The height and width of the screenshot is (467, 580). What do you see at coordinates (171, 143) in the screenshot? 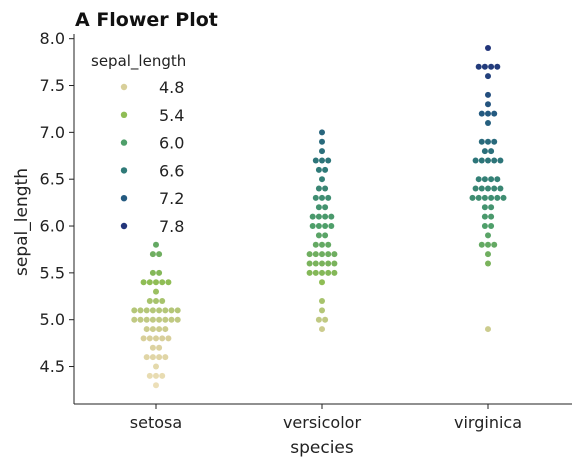
I see `legend-label: 6.0` at bounding box center [171, 143].